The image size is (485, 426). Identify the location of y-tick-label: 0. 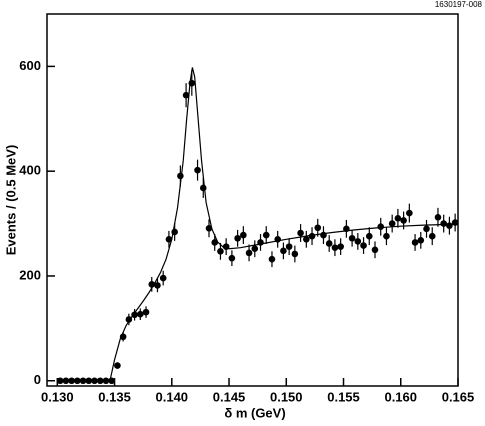
(37, 379).